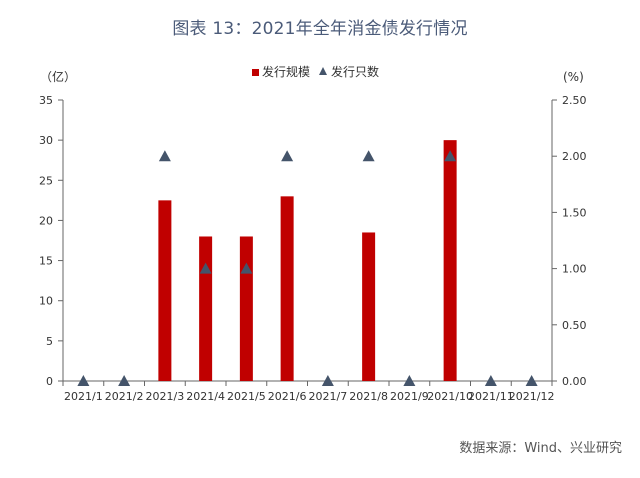 This screenshot has height=478, width=640. I want to click on legend-label-bar: 发行规模, so click(286, 71).